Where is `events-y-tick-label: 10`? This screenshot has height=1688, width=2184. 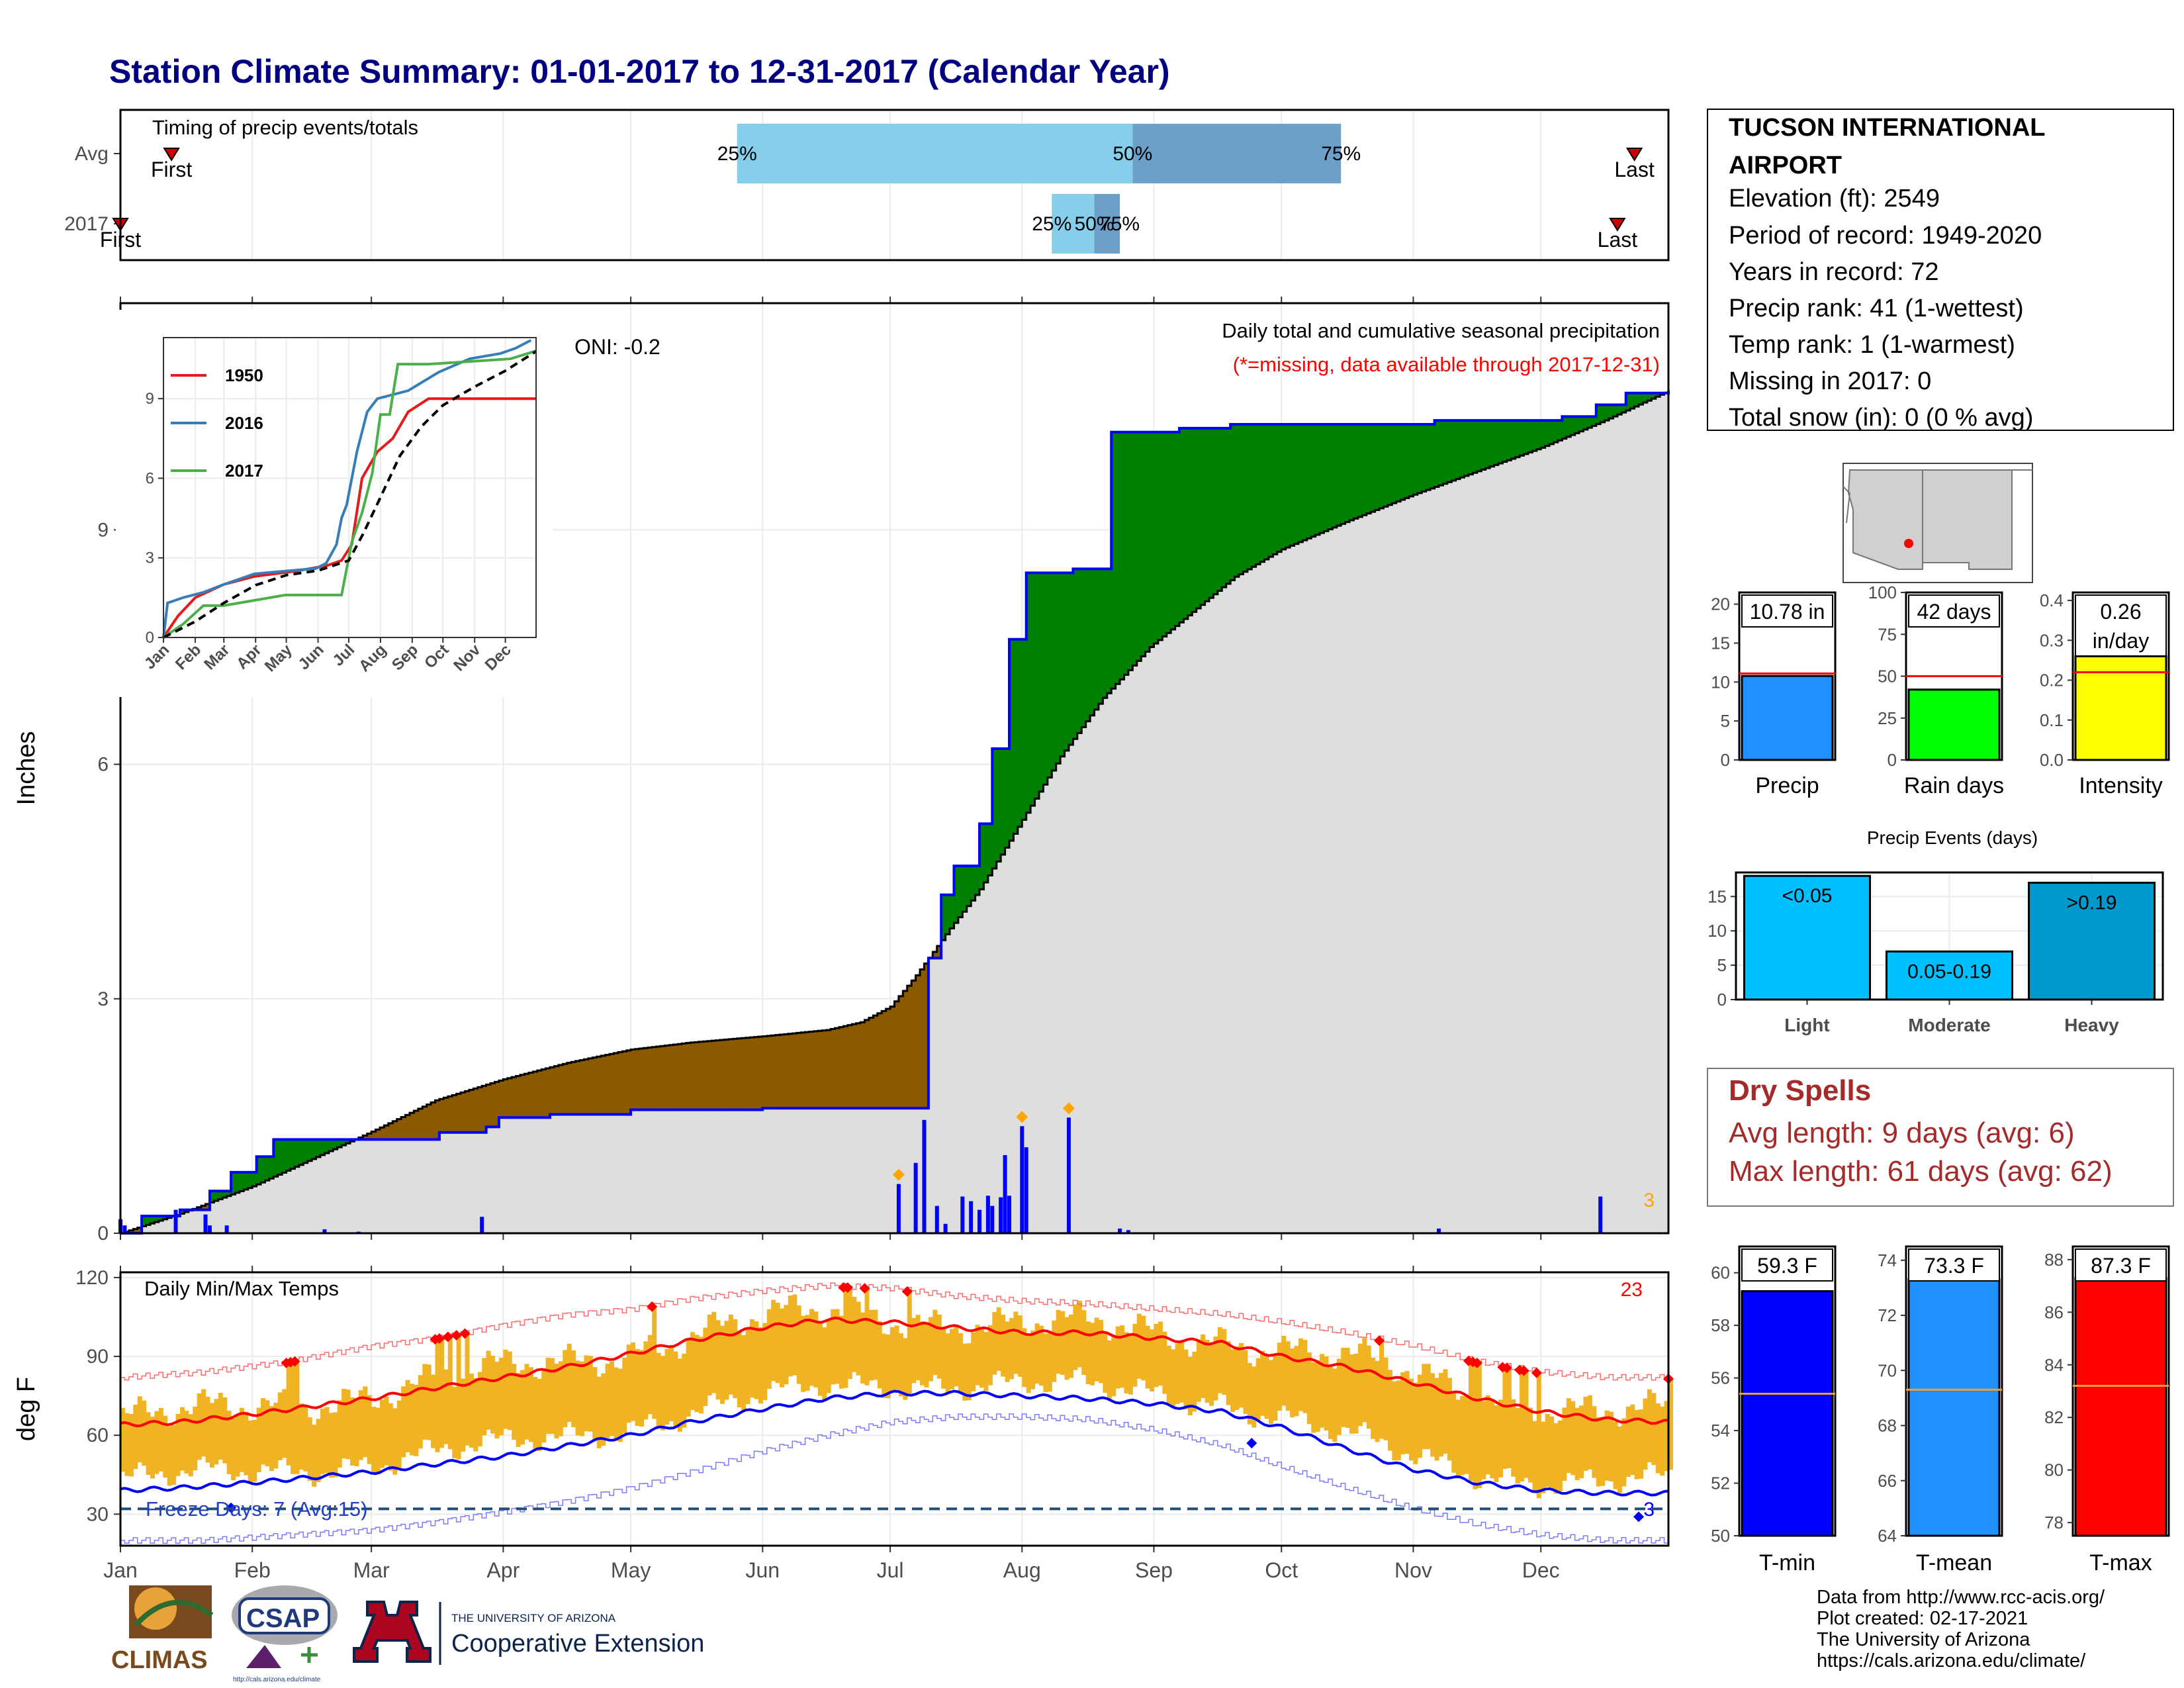
events-y-tick-label: 10 is located at coordinates (1717, 931).